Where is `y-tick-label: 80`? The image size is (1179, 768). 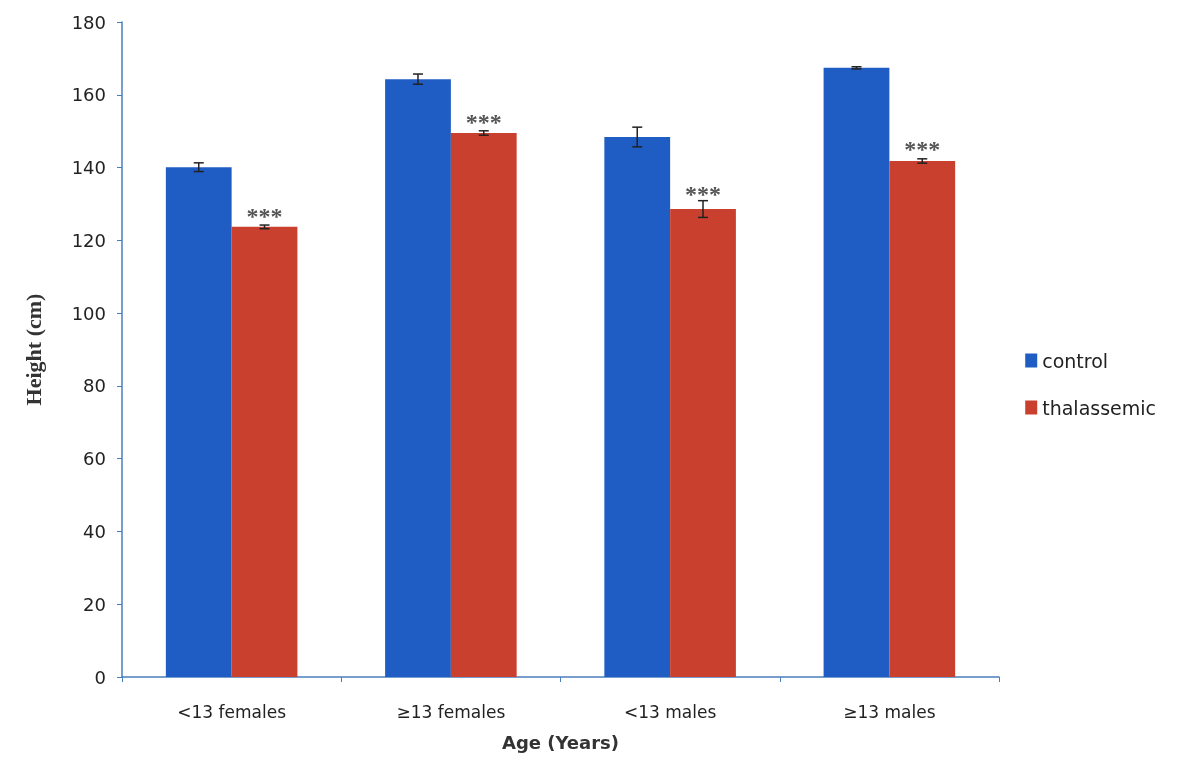
y-tick-label: 80 is located at coordinates (94, 386).